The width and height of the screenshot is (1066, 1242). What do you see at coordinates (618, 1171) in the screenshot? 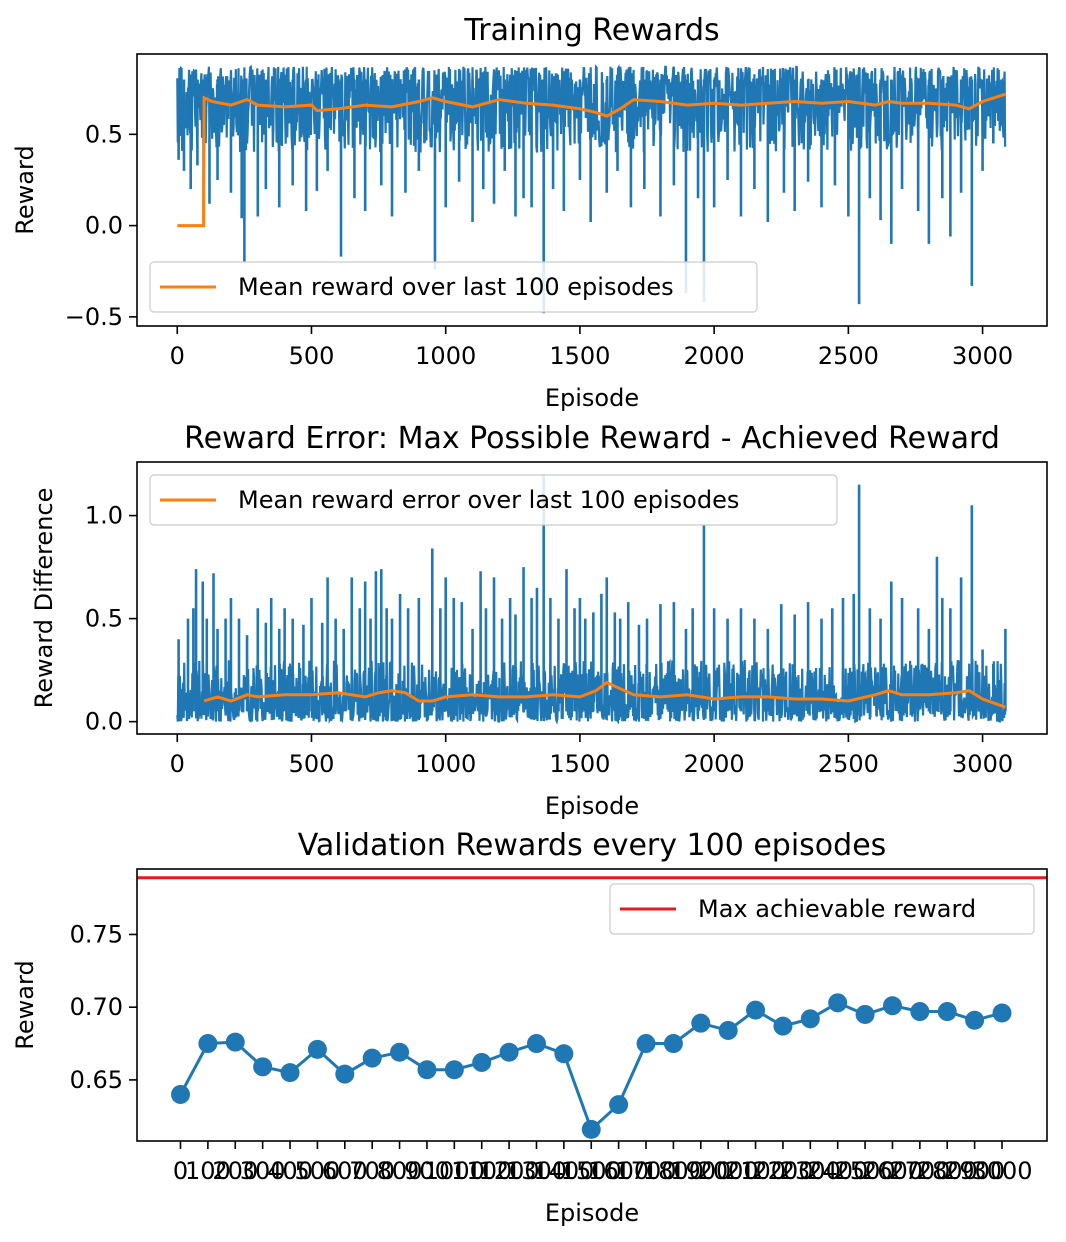
I see `x-tick-label: 1600` at bounding box center [618, 1171].